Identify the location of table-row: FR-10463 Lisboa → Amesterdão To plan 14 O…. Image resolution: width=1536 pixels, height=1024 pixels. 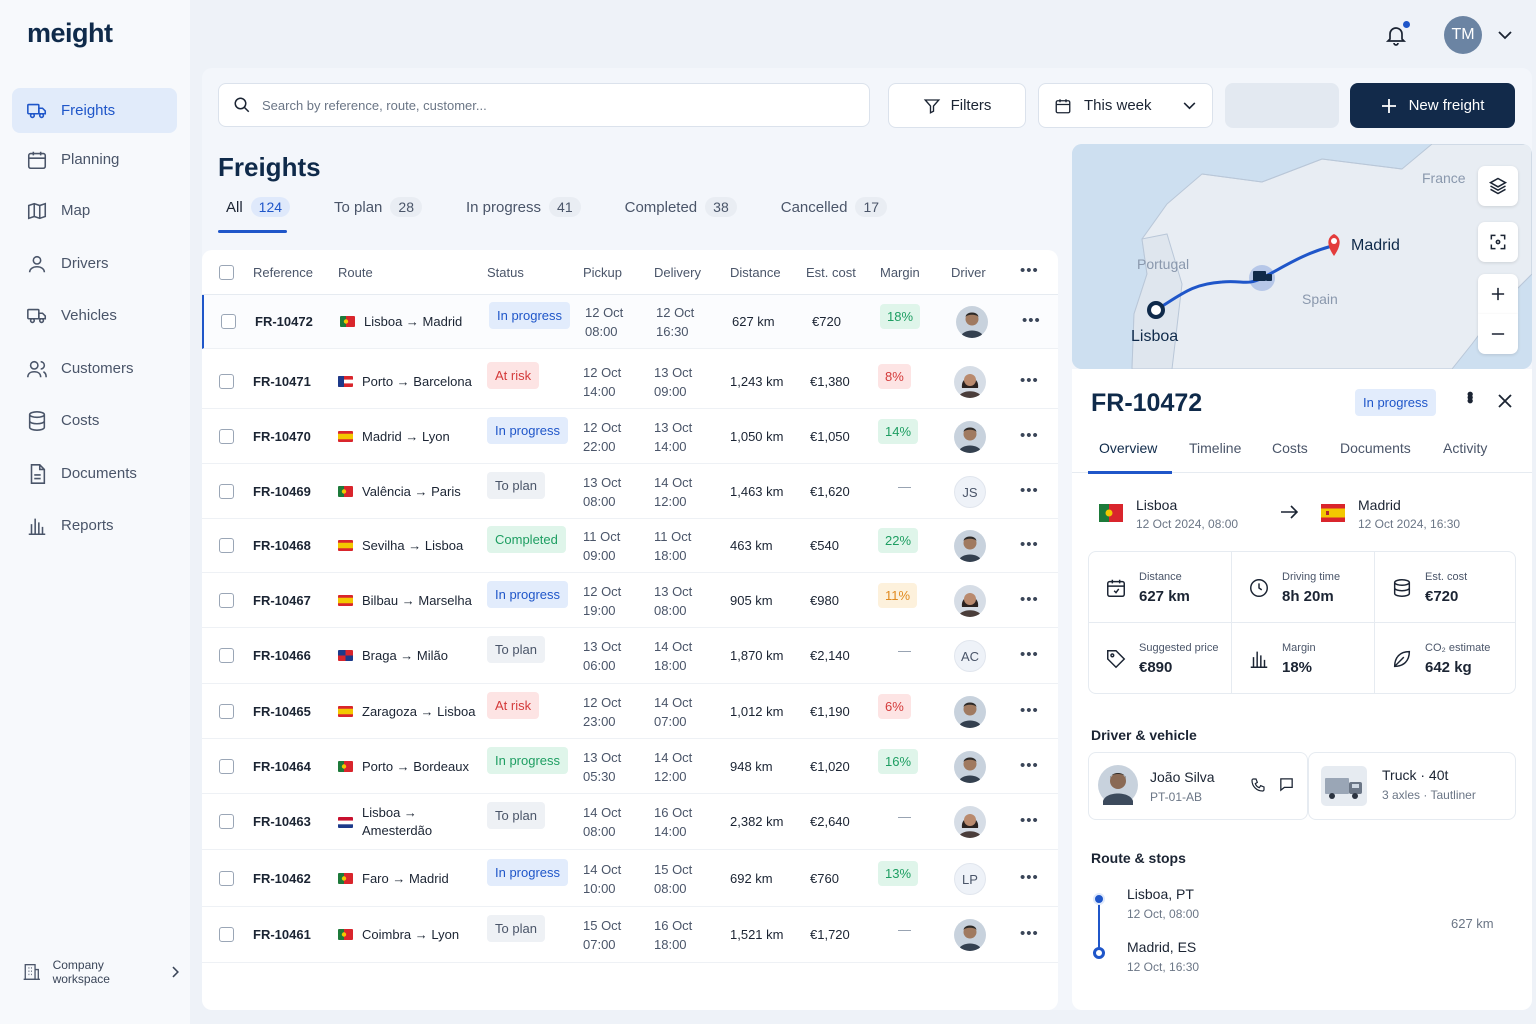
(630, 822).